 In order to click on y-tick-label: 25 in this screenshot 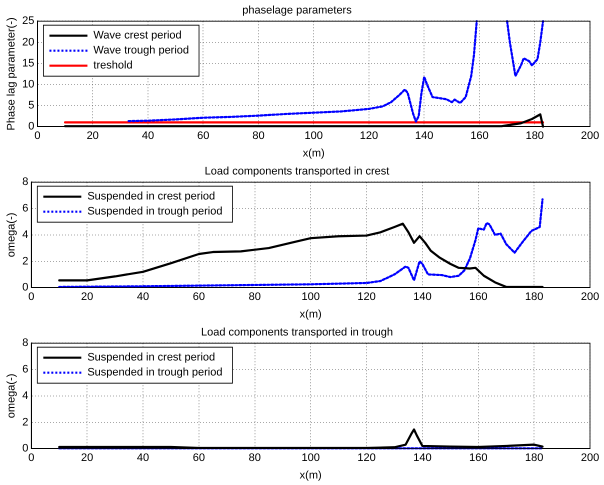, I will do `click(28, 21)`.